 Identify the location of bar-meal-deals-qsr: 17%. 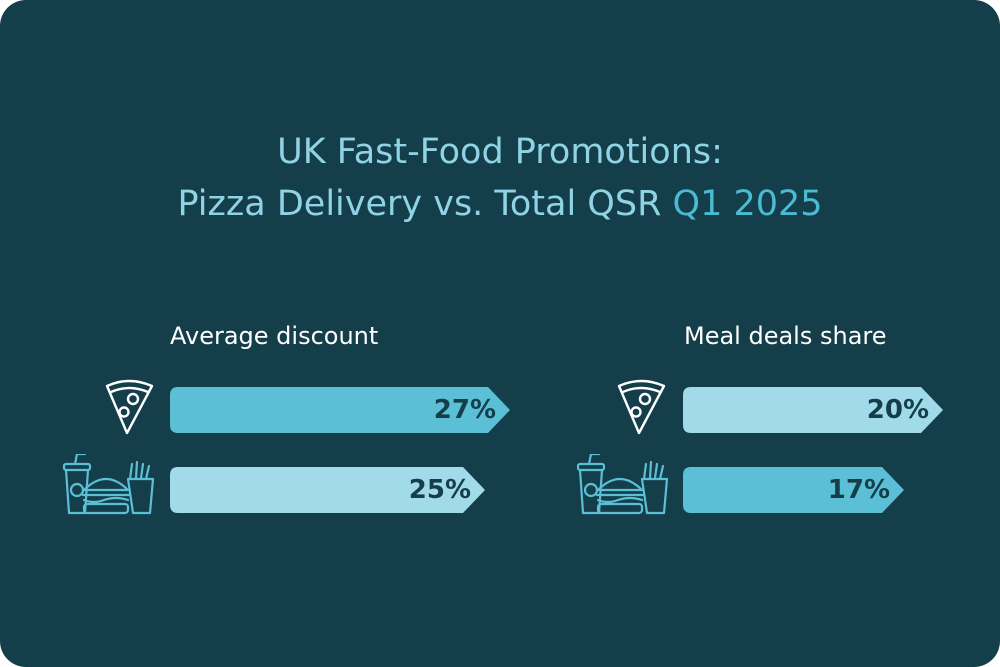
(813, 490).